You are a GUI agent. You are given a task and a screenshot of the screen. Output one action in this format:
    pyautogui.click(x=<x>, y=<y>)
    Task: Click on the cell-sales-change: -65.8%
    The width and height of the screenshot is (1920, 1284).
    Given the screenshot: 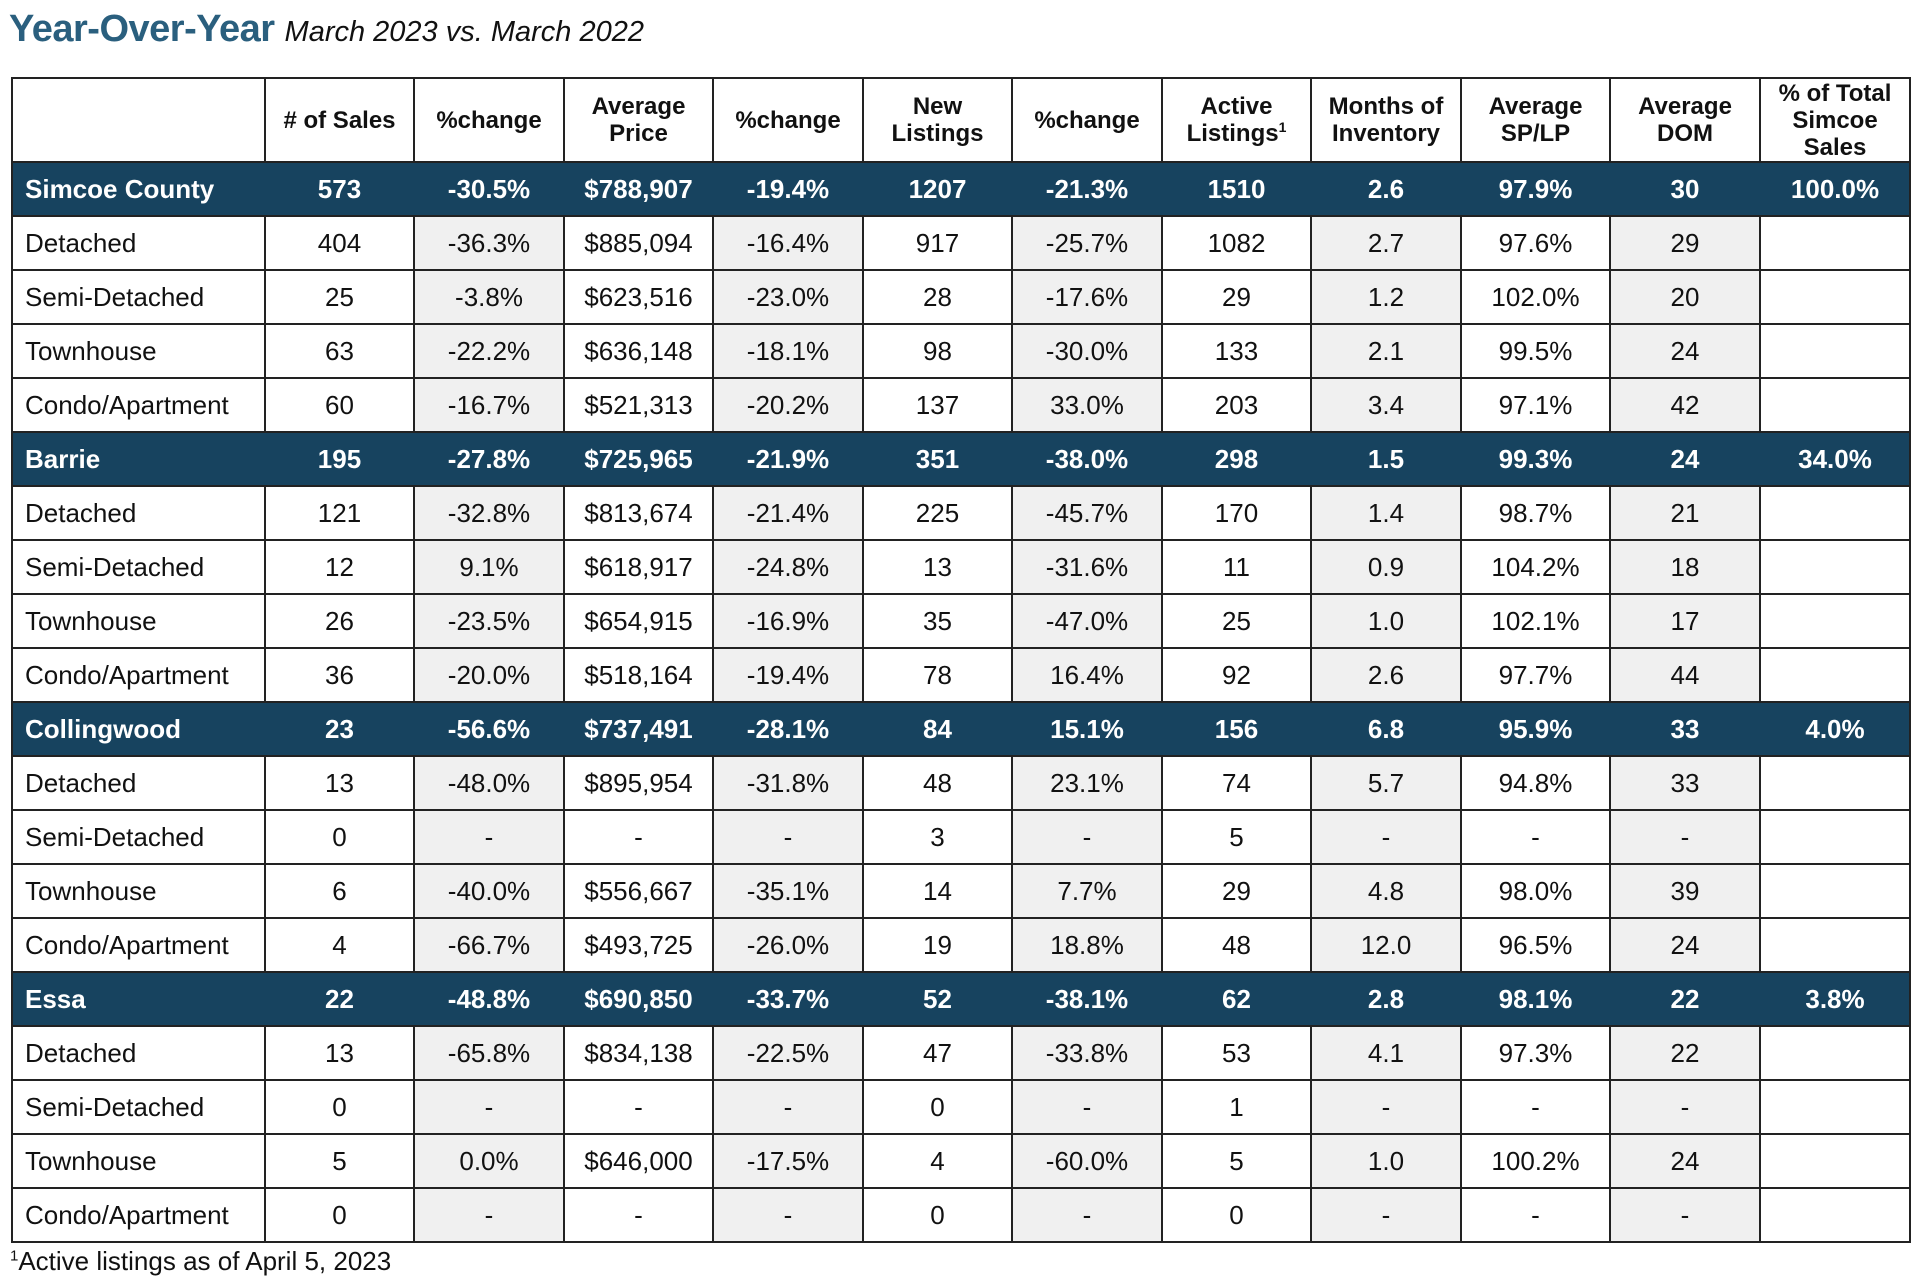 What is the action you would take?
    pyautogui.click(x=489, y=1053)
    